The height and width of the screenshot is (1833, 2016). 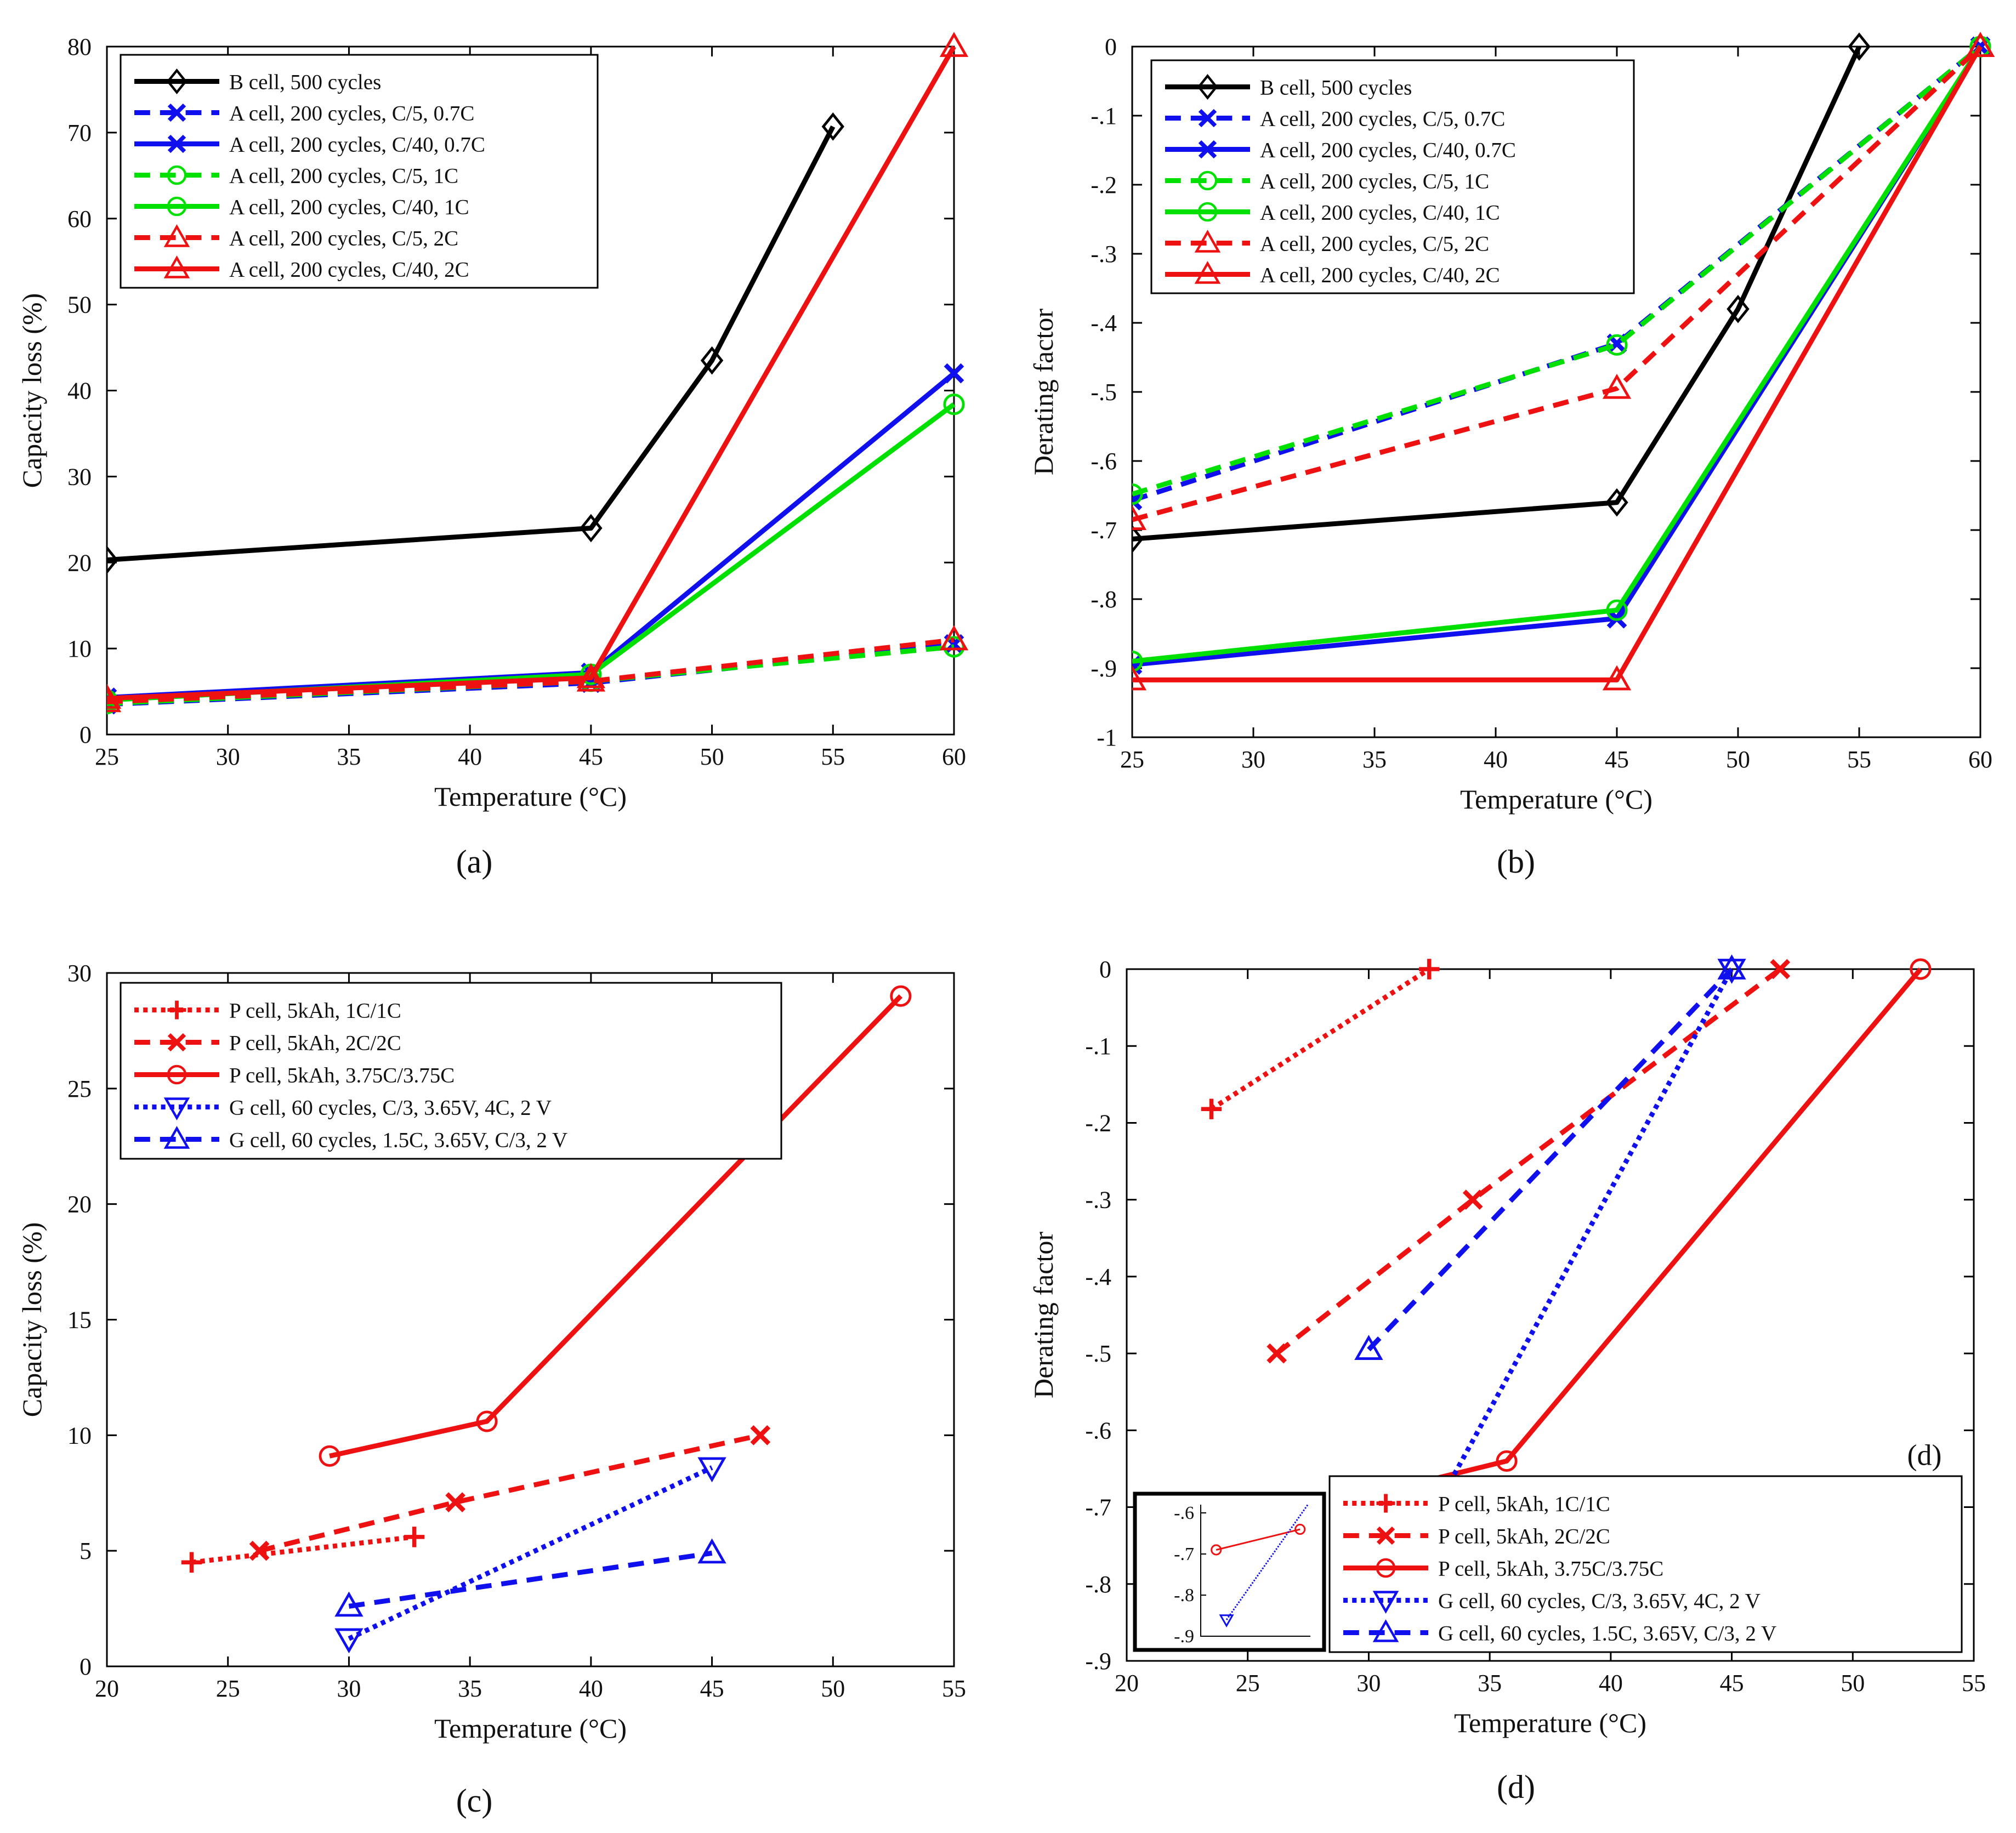 I want to click on legend-label: P cell, 5kAh, 1C/1C, so click(x=315, y=1011).